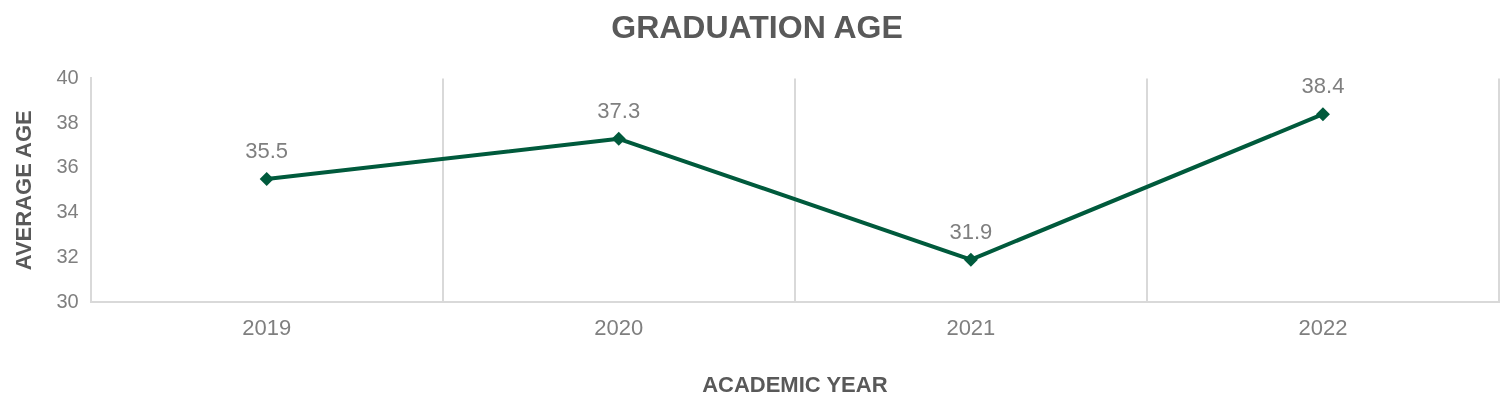 This screenshot has height=407, width=1506. Describe the element at coordinates (1323, 328) in the screenshot. I see `x-tick-label: 2022` at that location.